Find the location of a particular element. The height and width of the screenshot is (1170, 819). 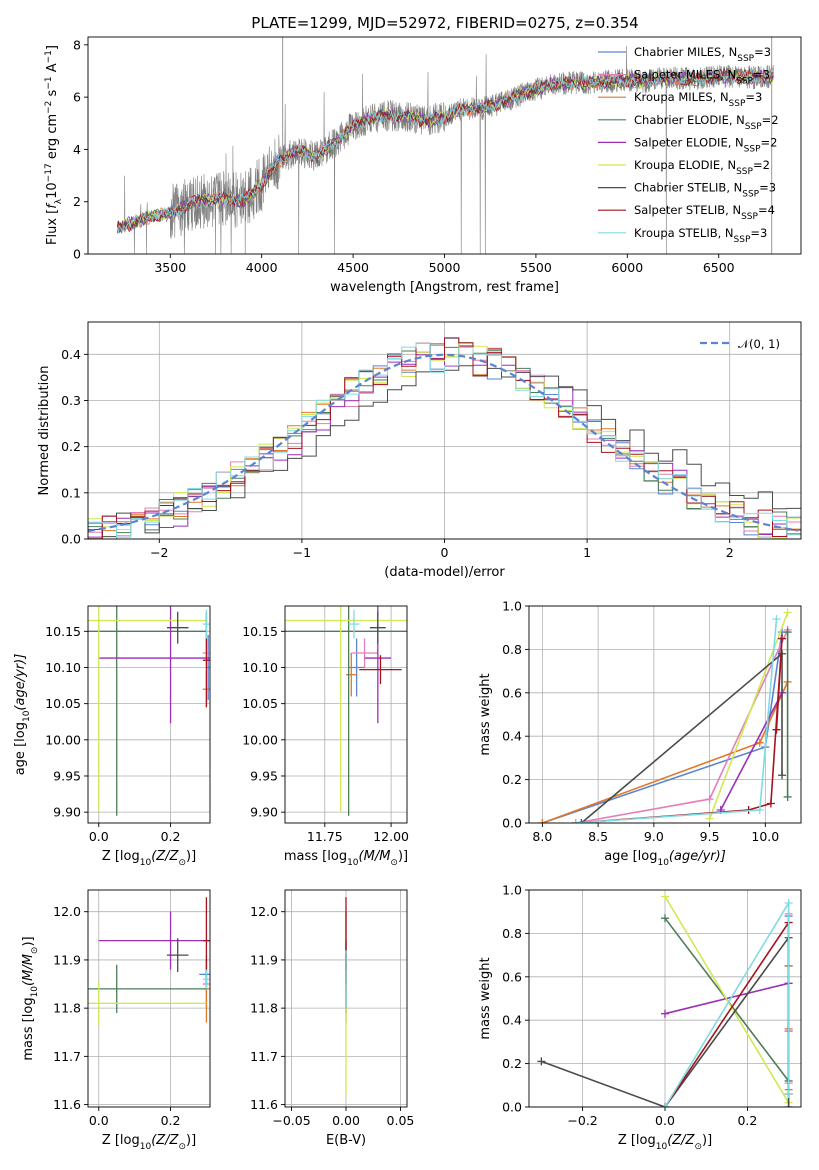

mass-vs-z-plot-area is located at coordinates (149, 961).